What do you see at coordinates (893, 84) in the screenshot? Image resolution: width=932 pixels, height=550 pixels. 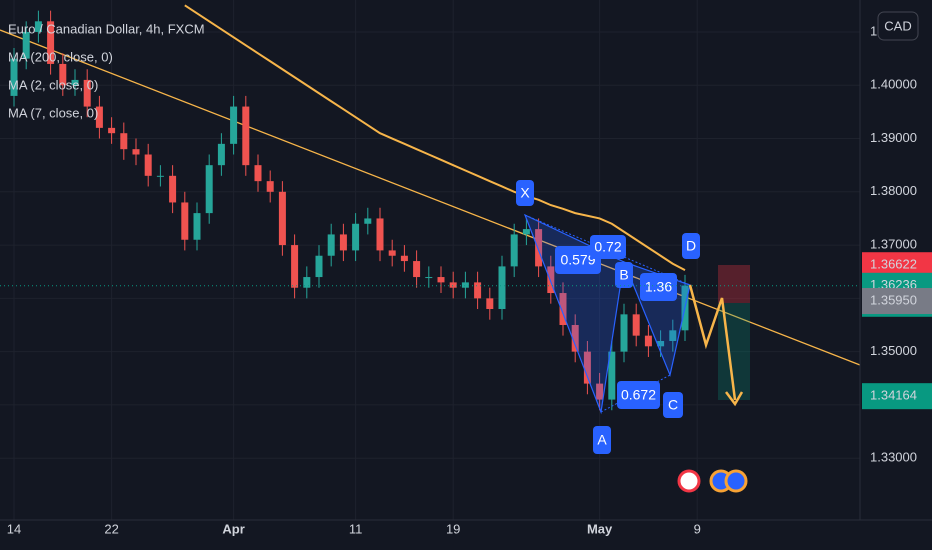 I see `y-tick-label: 1.40000` at bounding box center [893, 84].